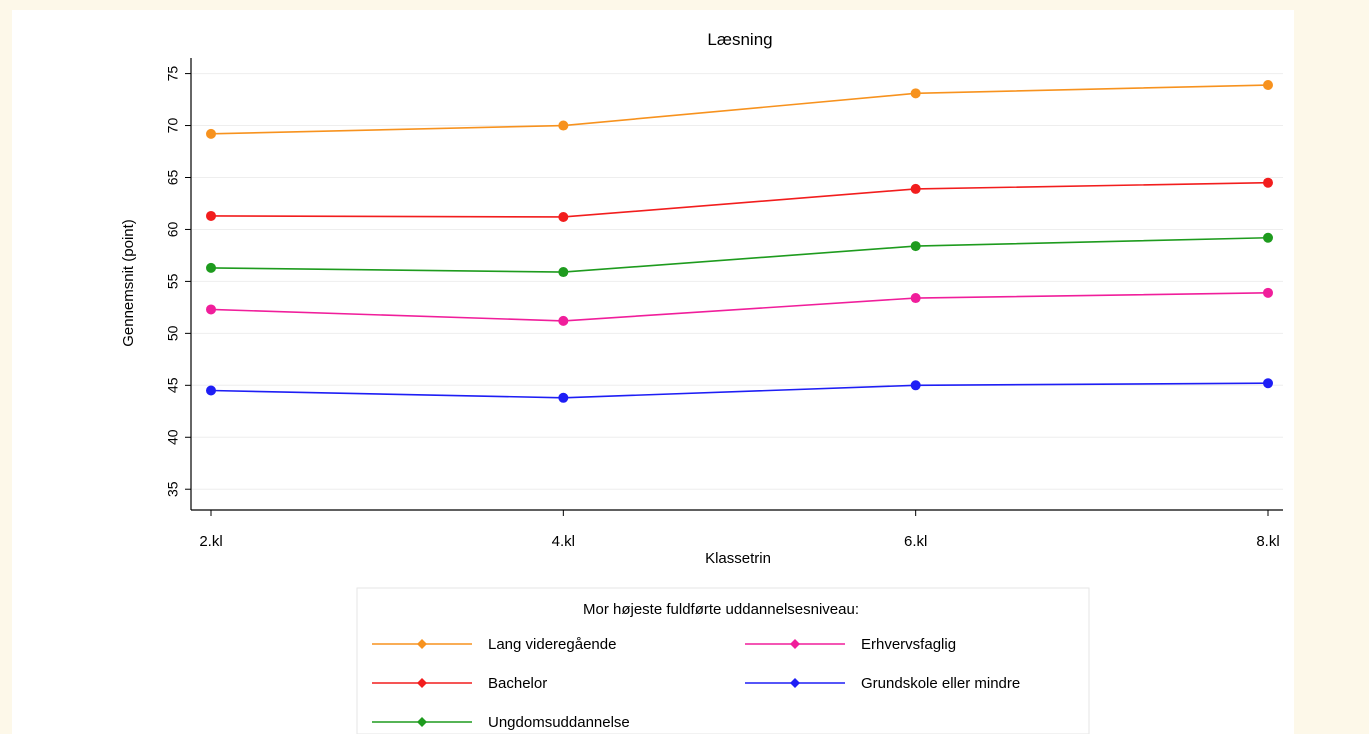  Describe the element at coordinates (1267, 541) in the screenshot. I see `x-tick-label: 8.kl` at that location.